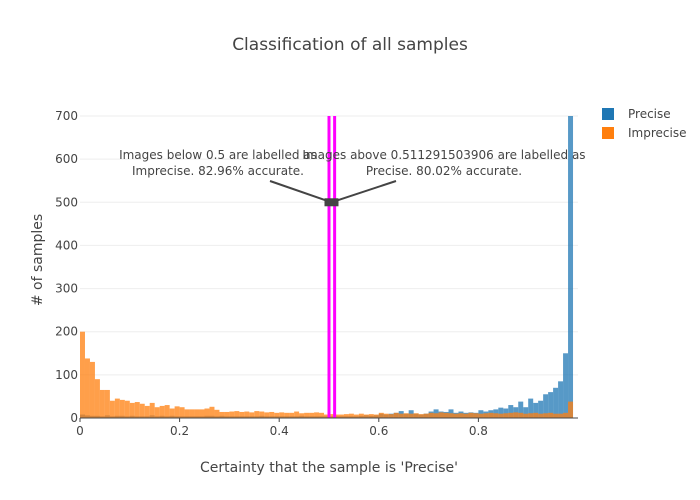 The width and height of the screenshot is (700, 500). What do you see at coordinates (38, 260) in the screenshot?
I see `y-axis-label: # of samples` at bounding box center [38, 260].